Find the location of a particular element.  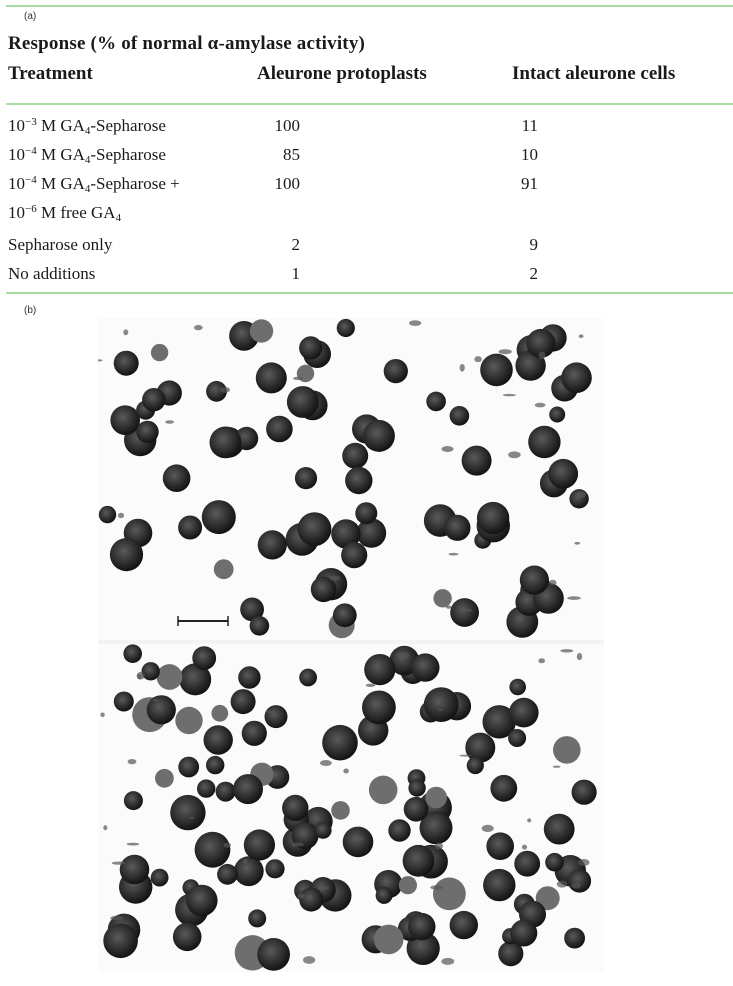

scale-bar is located at coordinates (203, 621).